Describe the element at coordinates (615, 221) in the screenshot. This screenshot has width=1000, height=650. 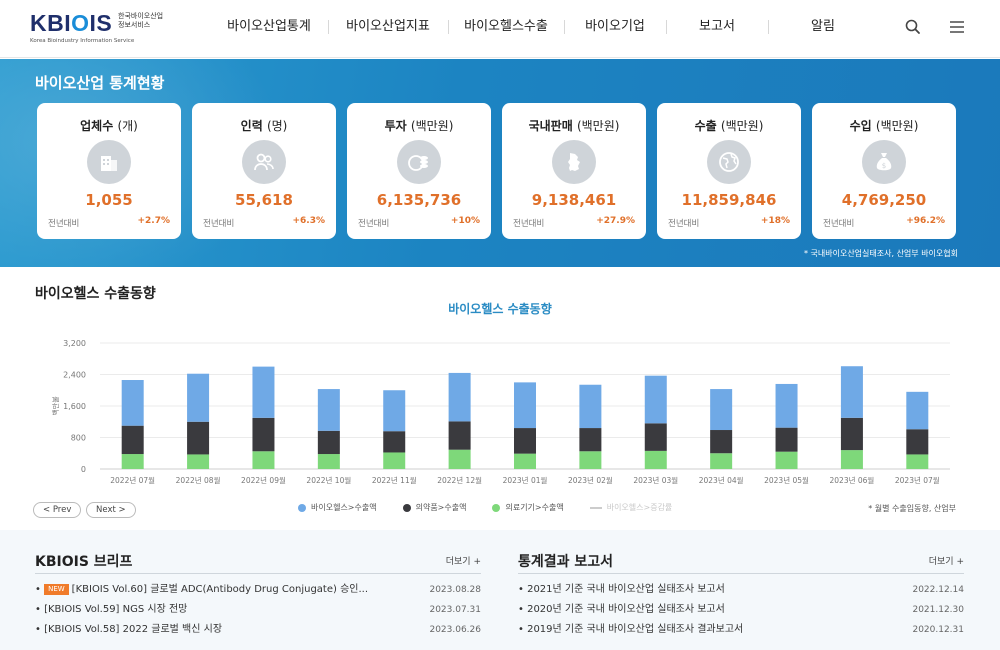
I see `yoy-change: +27.9%` at that location.